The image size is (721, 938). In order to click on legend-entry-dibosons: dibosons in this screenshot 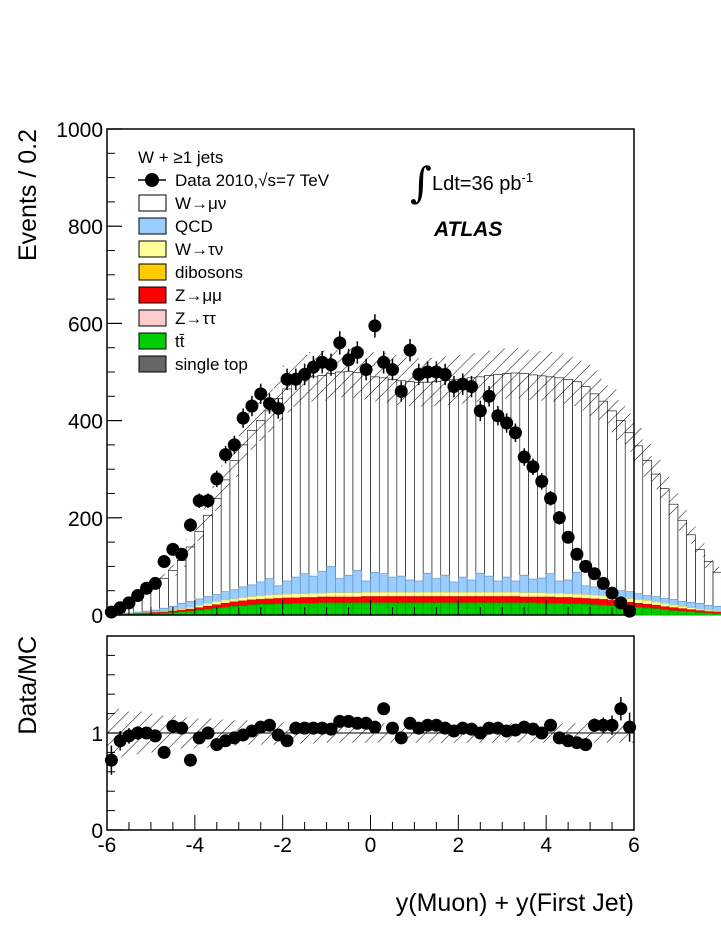, I will do `click(191, 272)`.